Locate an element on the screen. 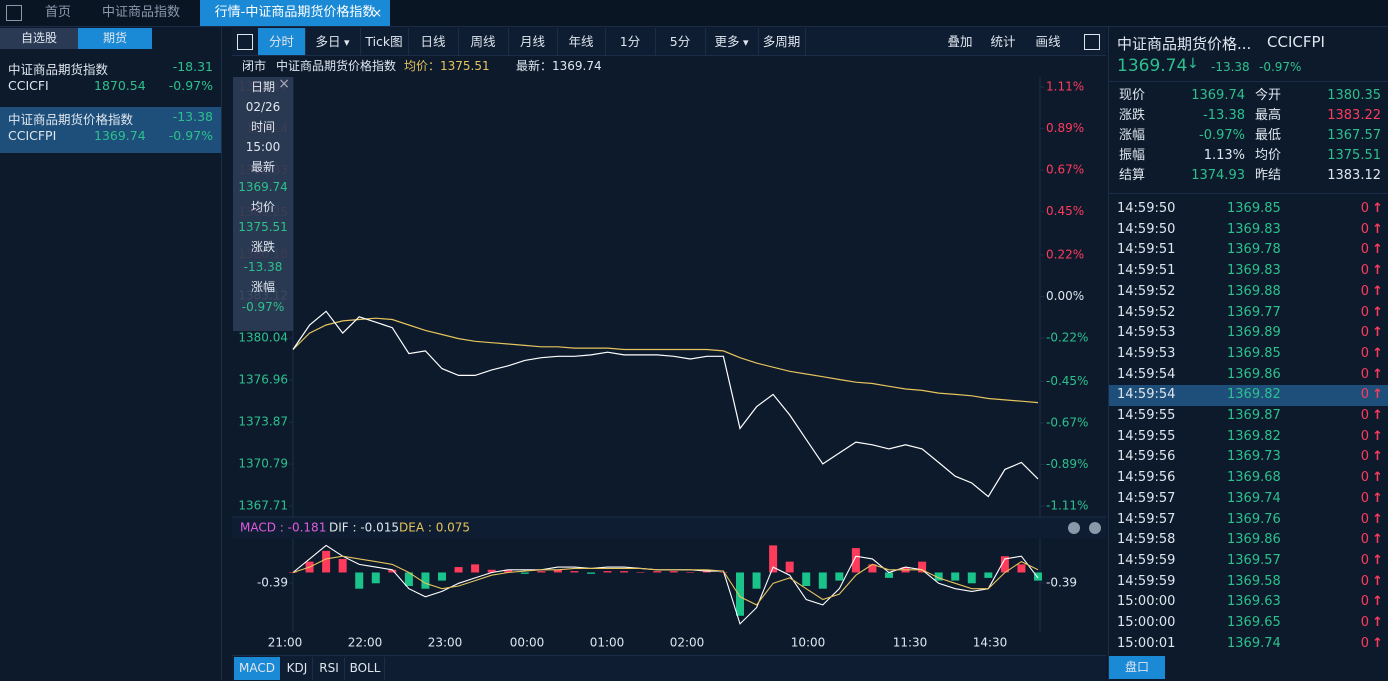 This screenshot has width=1388, height=681. period-button: 年线 is located at coordinates (581, 41).